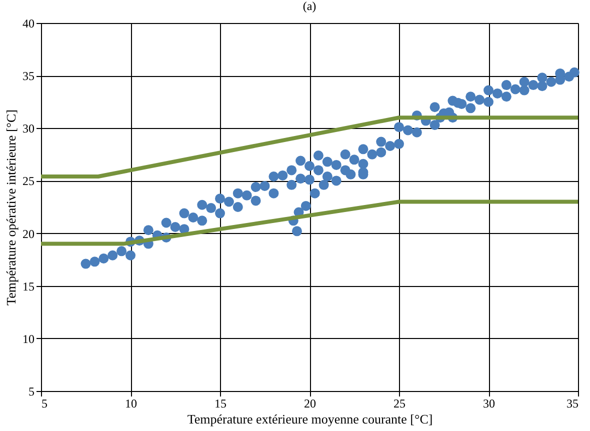 The height and width of the screenshot is (431, 590). I want to click on x-tick-label: 15, so click(220, 403).